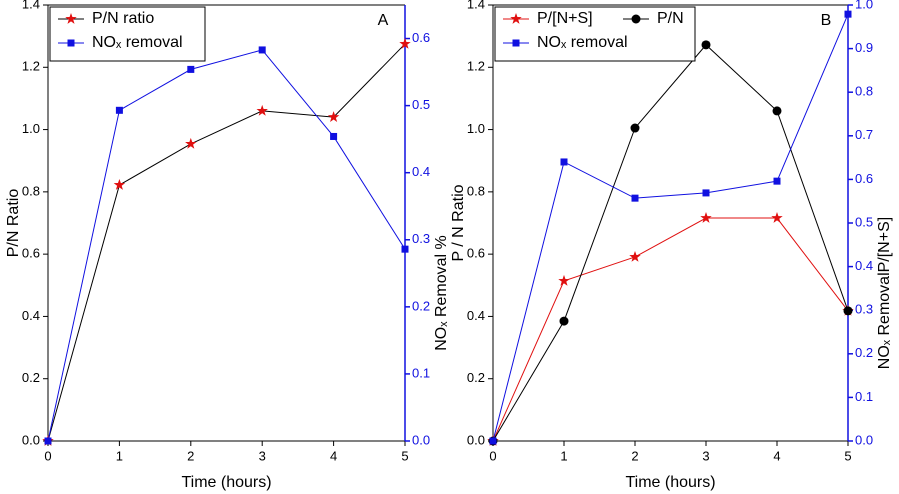 The height and width of the screenshot is (494, 899). What do you see at coordinates (458, 222) in the screenshot?
I see `y-axis-label: P / N Ratio` at bounding box center [458, 222].